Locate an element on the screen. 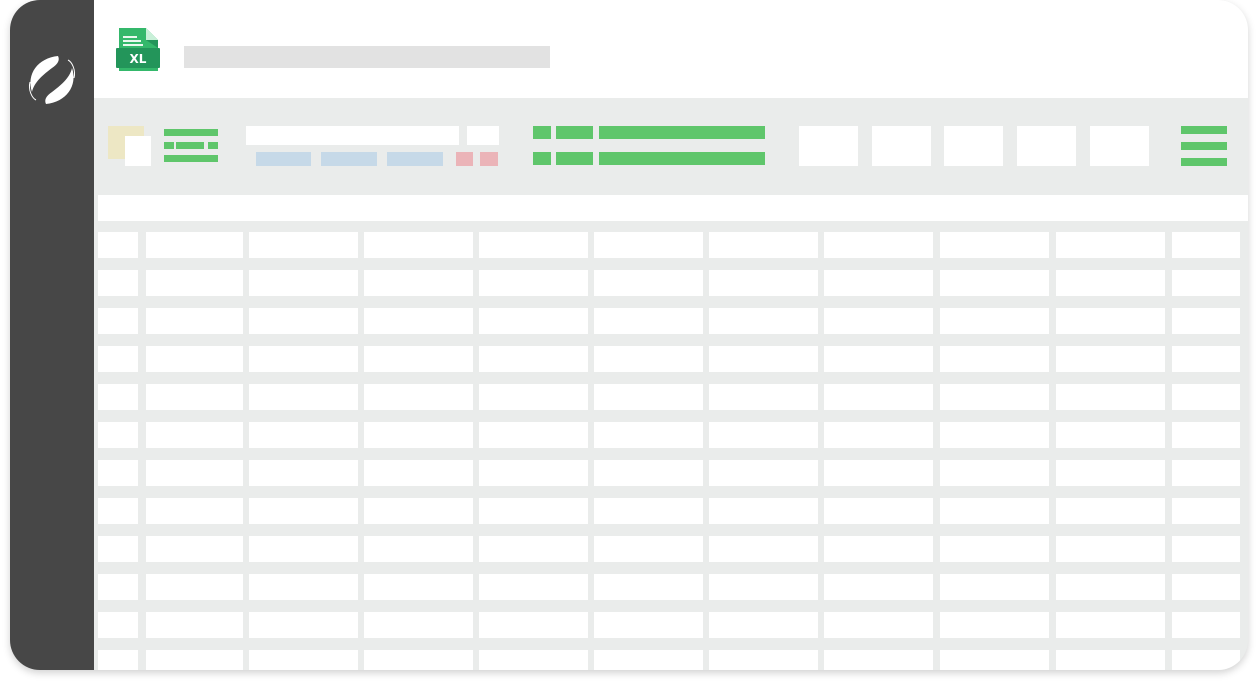 The image size is (1256, 687). font-size-field is located at coordinates (483, 135).